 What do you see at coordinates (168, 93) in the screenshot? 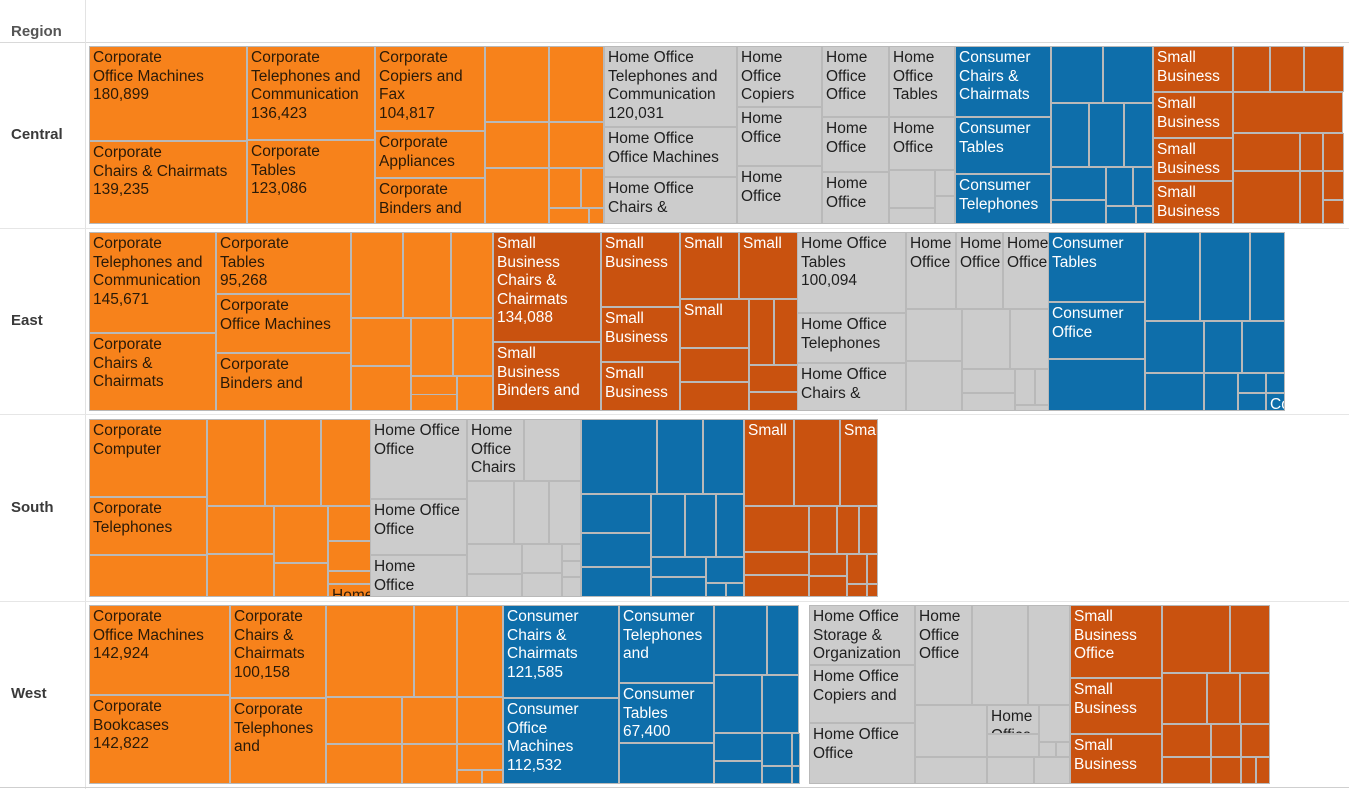
I see `treemap-tile-corporate: Corporate Office Machines 180,899` at bounding box center [168, 93].